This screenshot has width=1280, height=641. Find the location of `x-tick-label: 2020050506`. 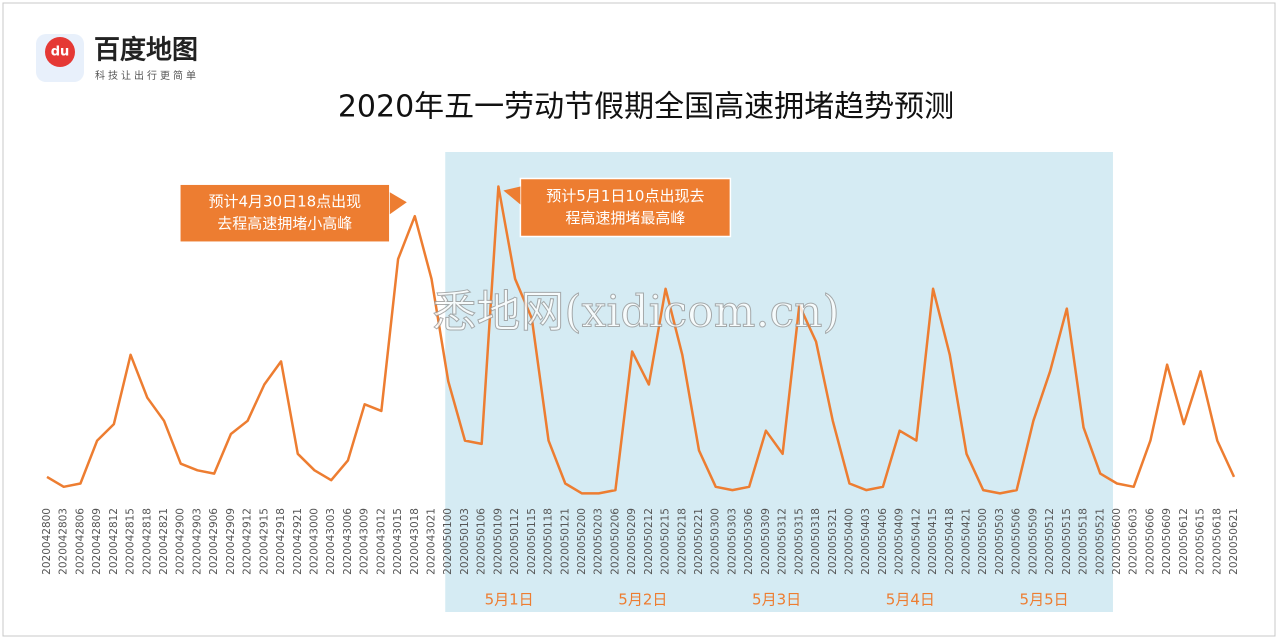

x-tick-label: 2020050506 is located at coordinates (1017, 541).